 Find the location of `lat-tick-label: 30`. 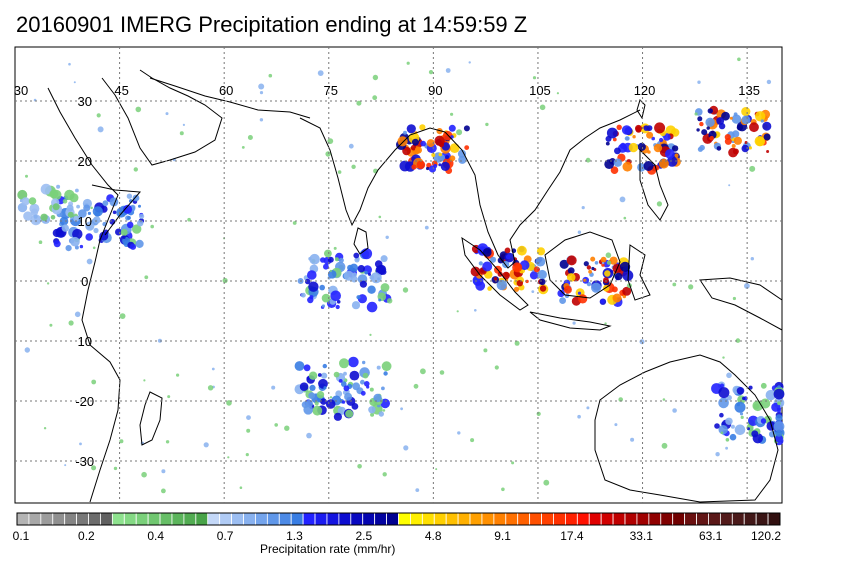

lat-tick-label: 30 is located at coordinates (84, 101).